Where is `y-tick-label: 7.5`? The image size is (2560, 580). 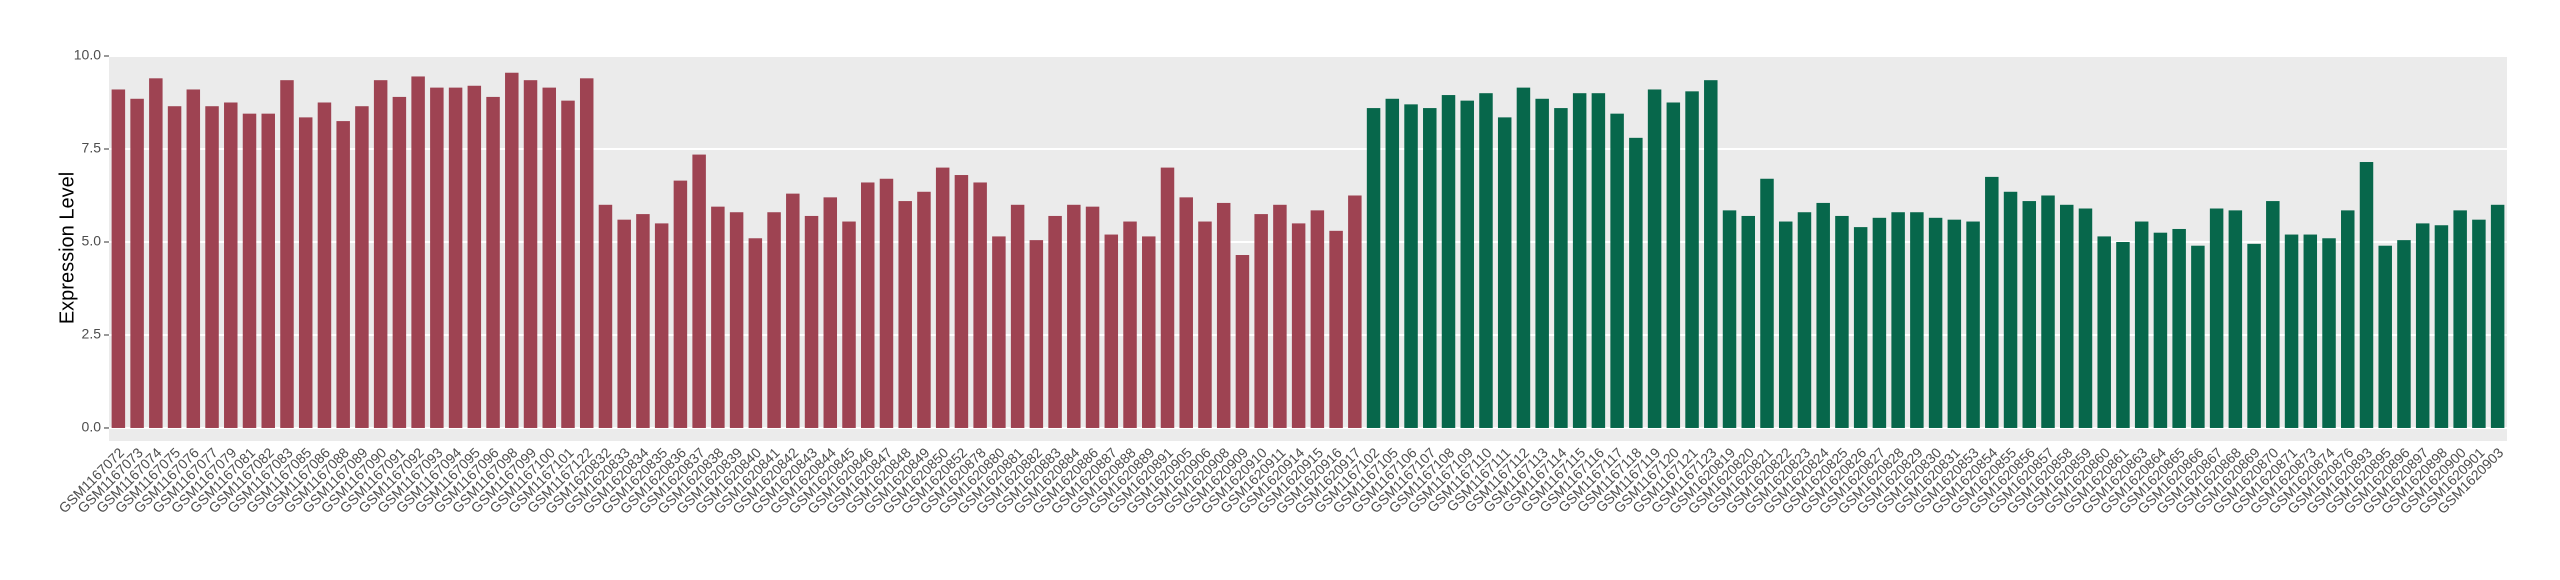
y-tick-label: 7.5 is located at coordinates (92, 148).